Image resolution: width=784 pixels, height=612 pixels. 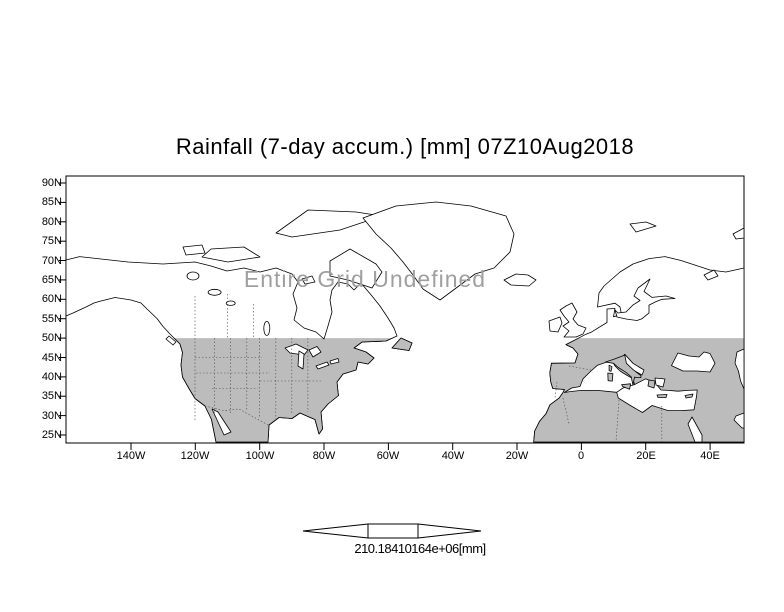 I want to click on lat-tick-label: 90N, so click(x=51, y=183).